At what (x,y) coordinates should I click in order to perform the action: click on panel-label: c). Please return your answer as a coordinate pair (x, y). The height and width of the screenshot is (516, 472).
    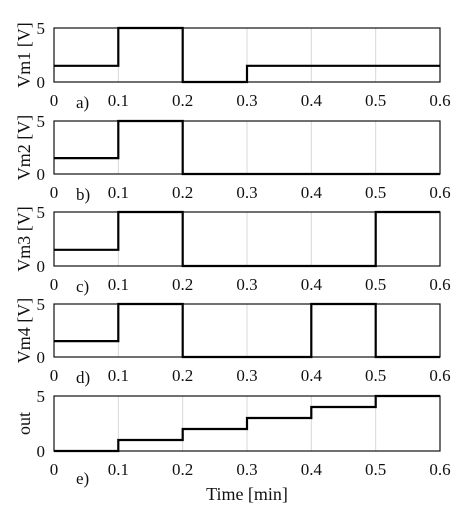
    Looking at the image, I should click on (82, 286).